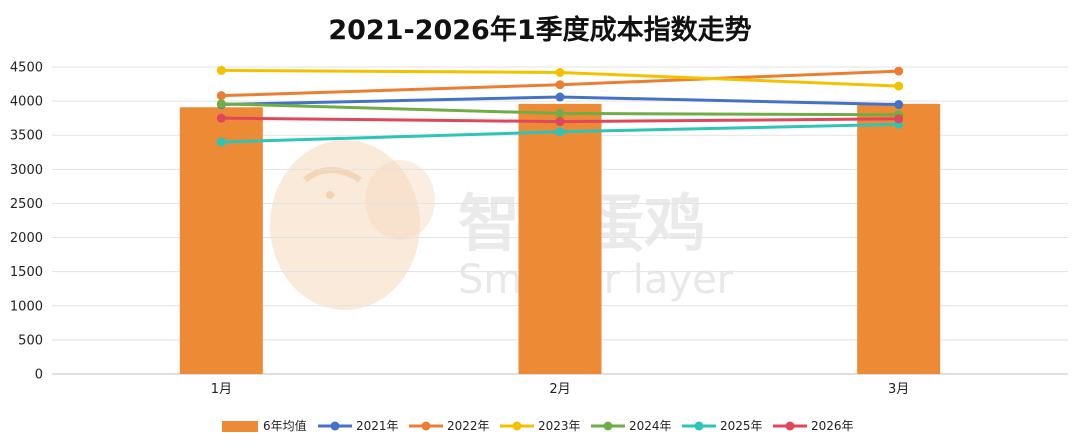 The width and height of the screenshot is (1080, 446). I want to click on chart-title: 2021-2026年1季度成本指数走势, so click(540, 30).